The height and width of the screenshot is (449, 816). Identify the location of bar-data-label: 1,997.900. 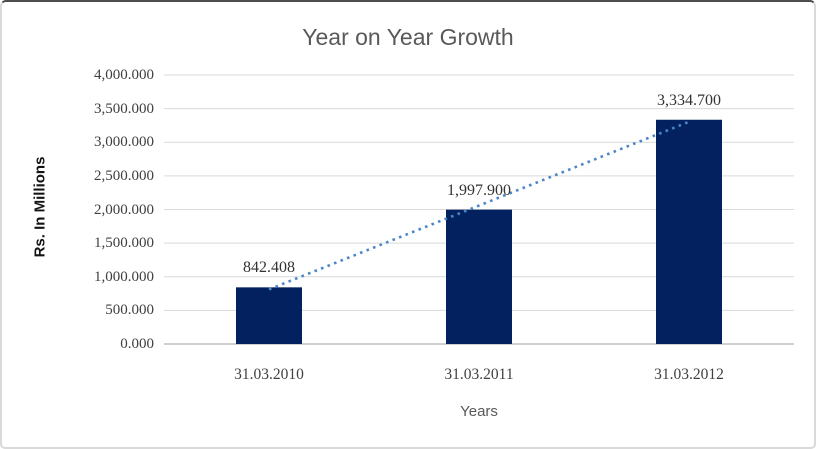
(479, 190).